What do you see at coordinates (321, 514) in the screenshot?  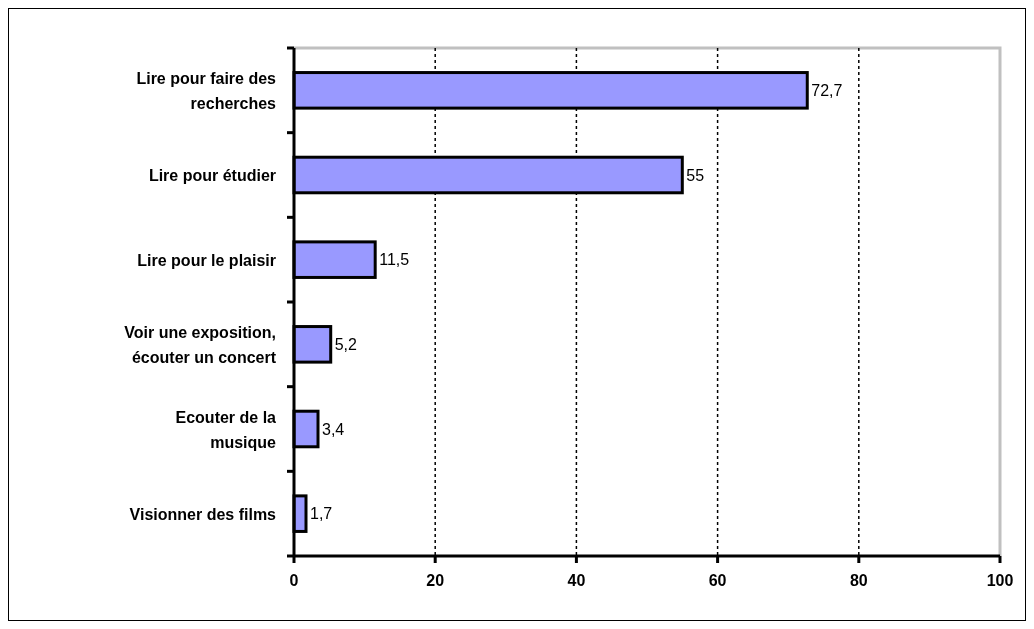 I see `data-label: 1,7` at bounding box center [321, 514].